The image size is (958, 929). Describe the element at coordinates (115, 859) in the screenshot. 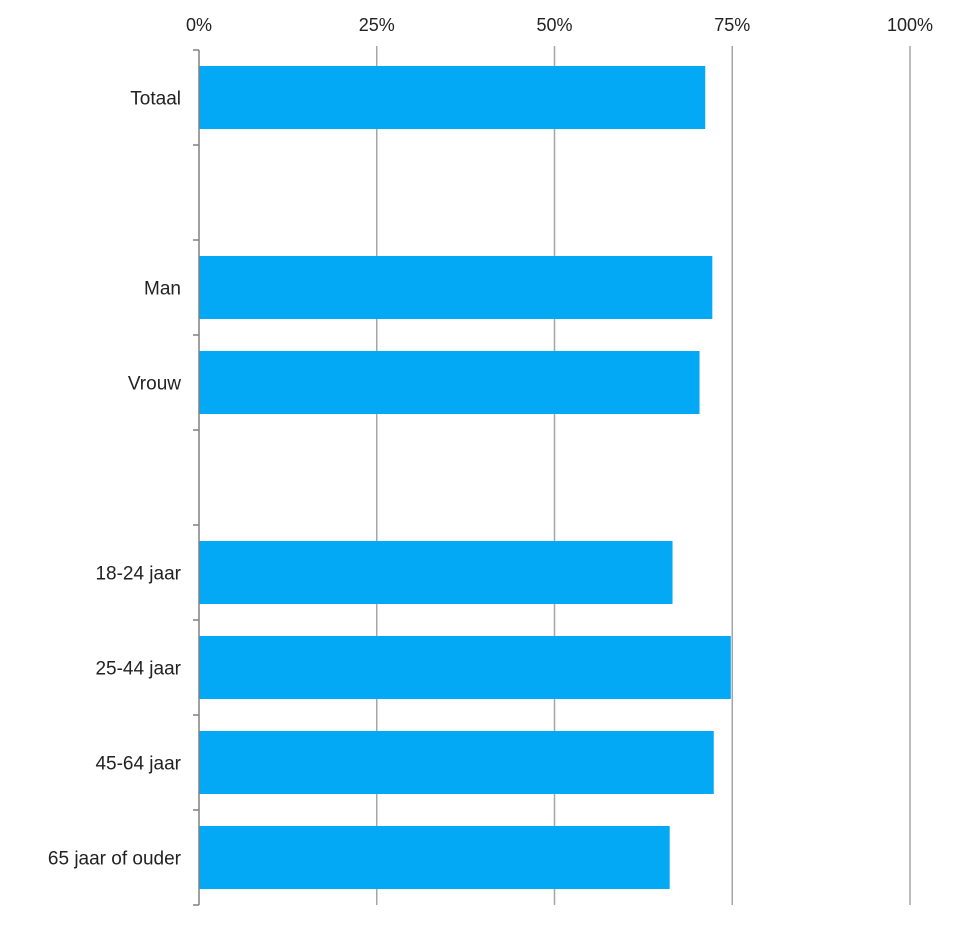

I see `category-label: 65 jaar of ouder` at that location.